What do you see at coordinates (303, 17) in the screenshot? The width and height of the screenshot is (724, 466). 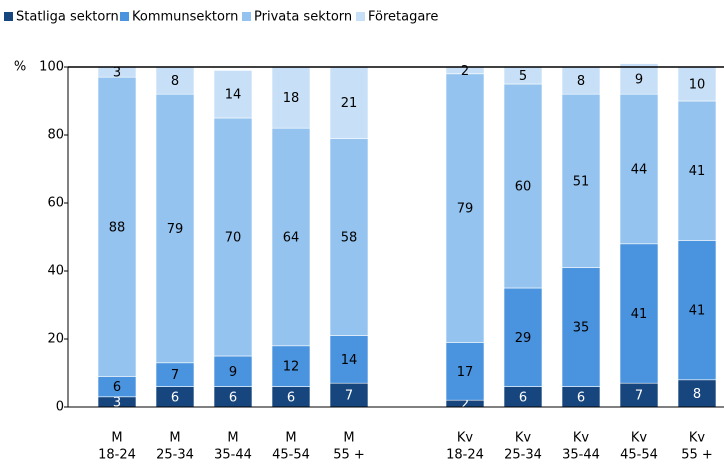 I see `legend-label: Privata sektorn` at bounding box center [303, 17].